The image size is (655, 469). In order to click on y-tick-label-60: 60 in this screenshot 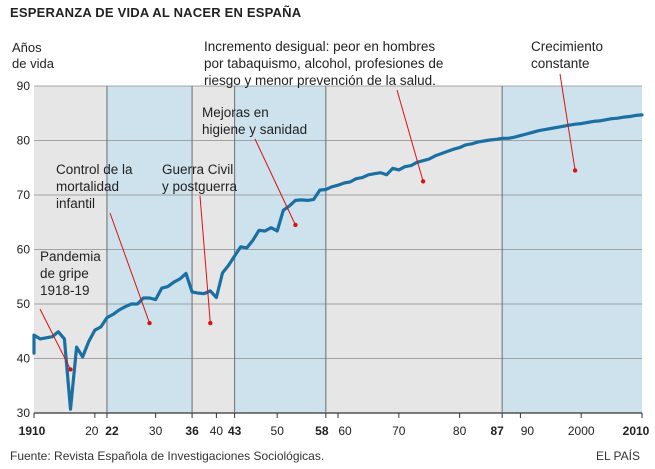, I will do `click(24, 250)`.